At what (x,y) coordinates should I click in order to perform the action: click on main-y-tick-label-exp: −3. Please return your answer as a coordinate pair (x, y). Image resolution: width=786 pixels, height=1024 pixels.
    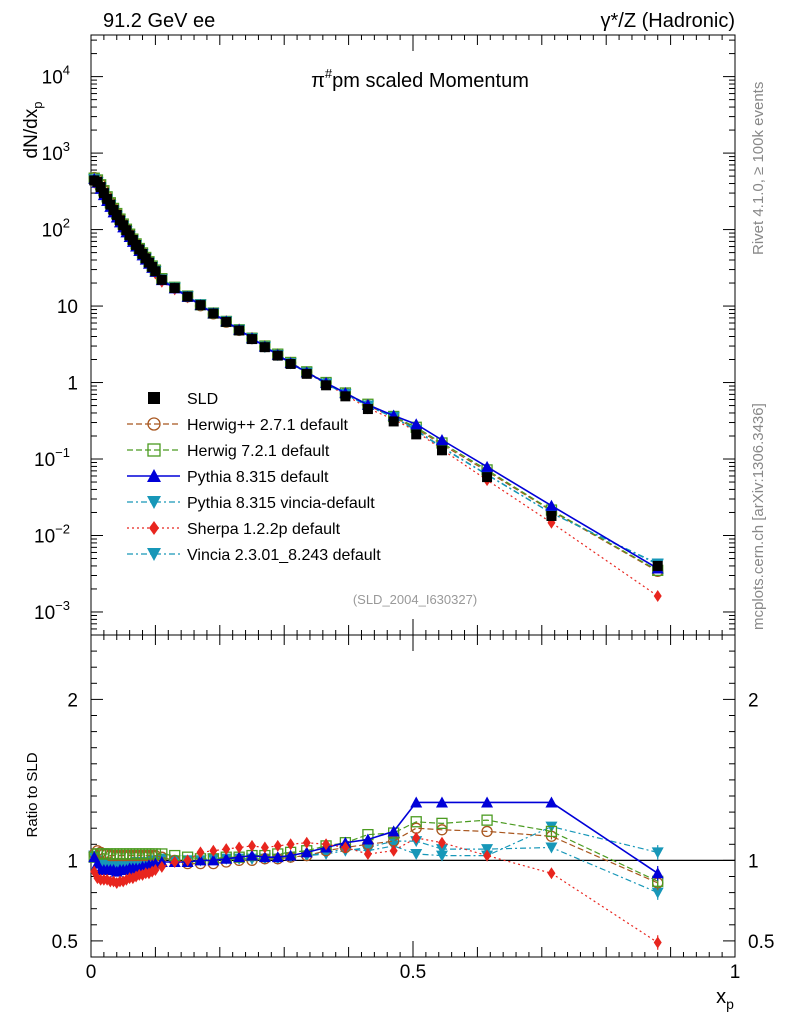
    Looking at the image, I should click on (62, 605).